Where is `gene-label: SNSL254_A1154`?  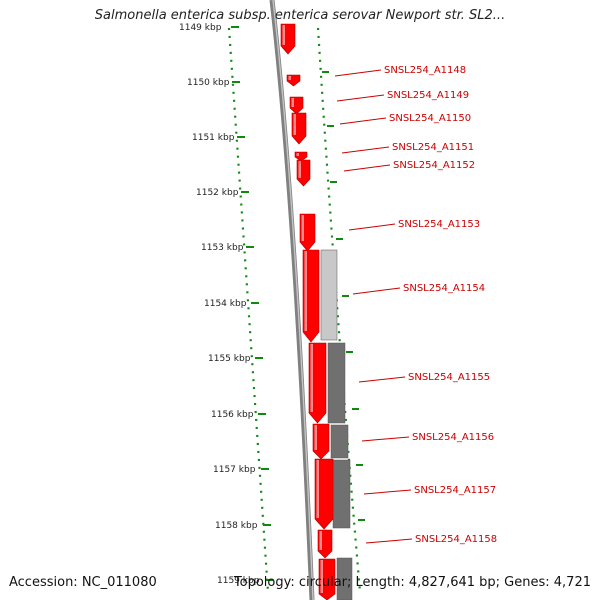
gene-label: SNSL254_A1154 is located at coordinates (444, 288).